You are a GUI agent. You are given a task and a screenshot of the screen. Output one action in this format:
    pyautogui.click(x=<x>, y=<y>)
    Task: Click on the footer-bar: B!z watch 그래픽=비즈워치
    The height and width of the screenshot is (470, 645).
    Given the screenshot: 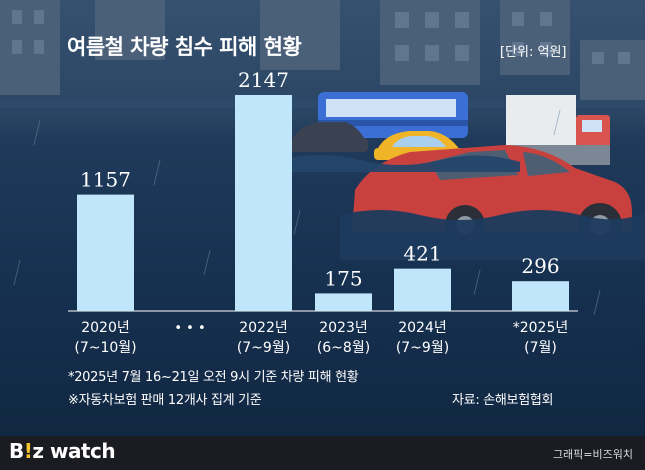 What is the action you would take?
    pyautogui.click(x=322, y=453)
    